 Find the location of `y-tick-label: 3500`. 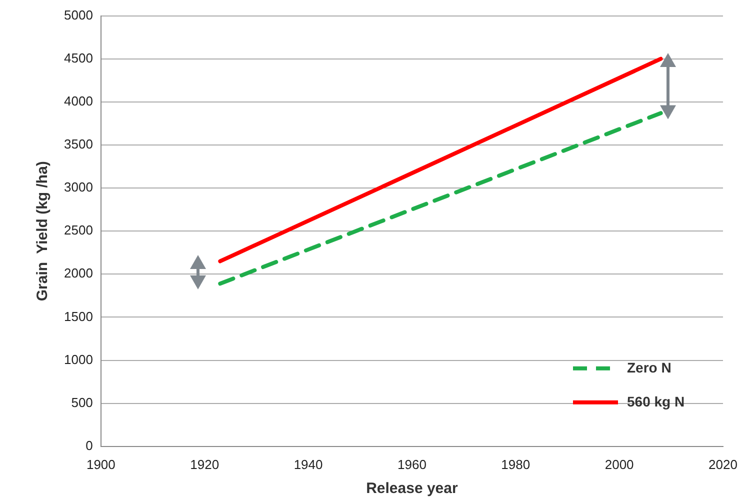

y-tick-label: 3500 is located at coordinates (78, 144).